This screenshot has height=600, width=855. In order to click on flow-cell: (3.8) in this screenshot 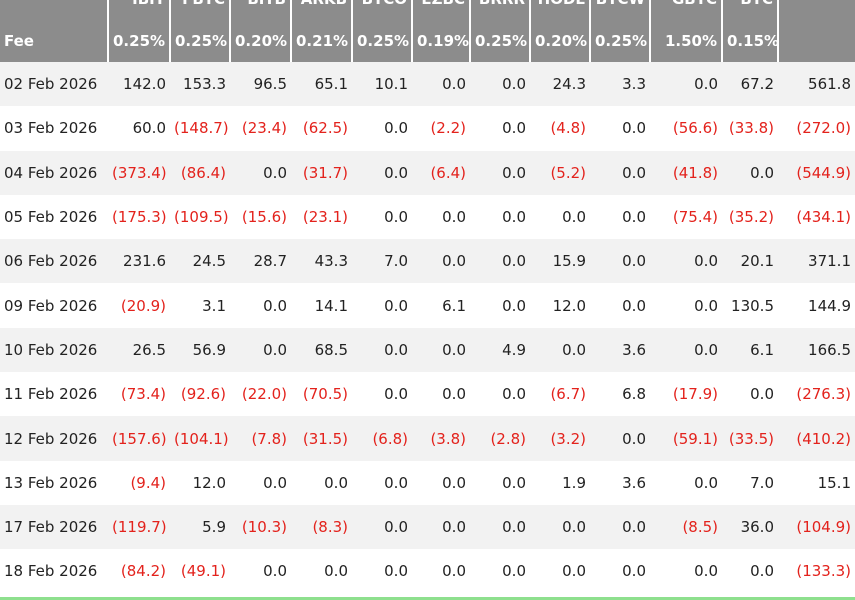, I will do `click(441, 438)`.